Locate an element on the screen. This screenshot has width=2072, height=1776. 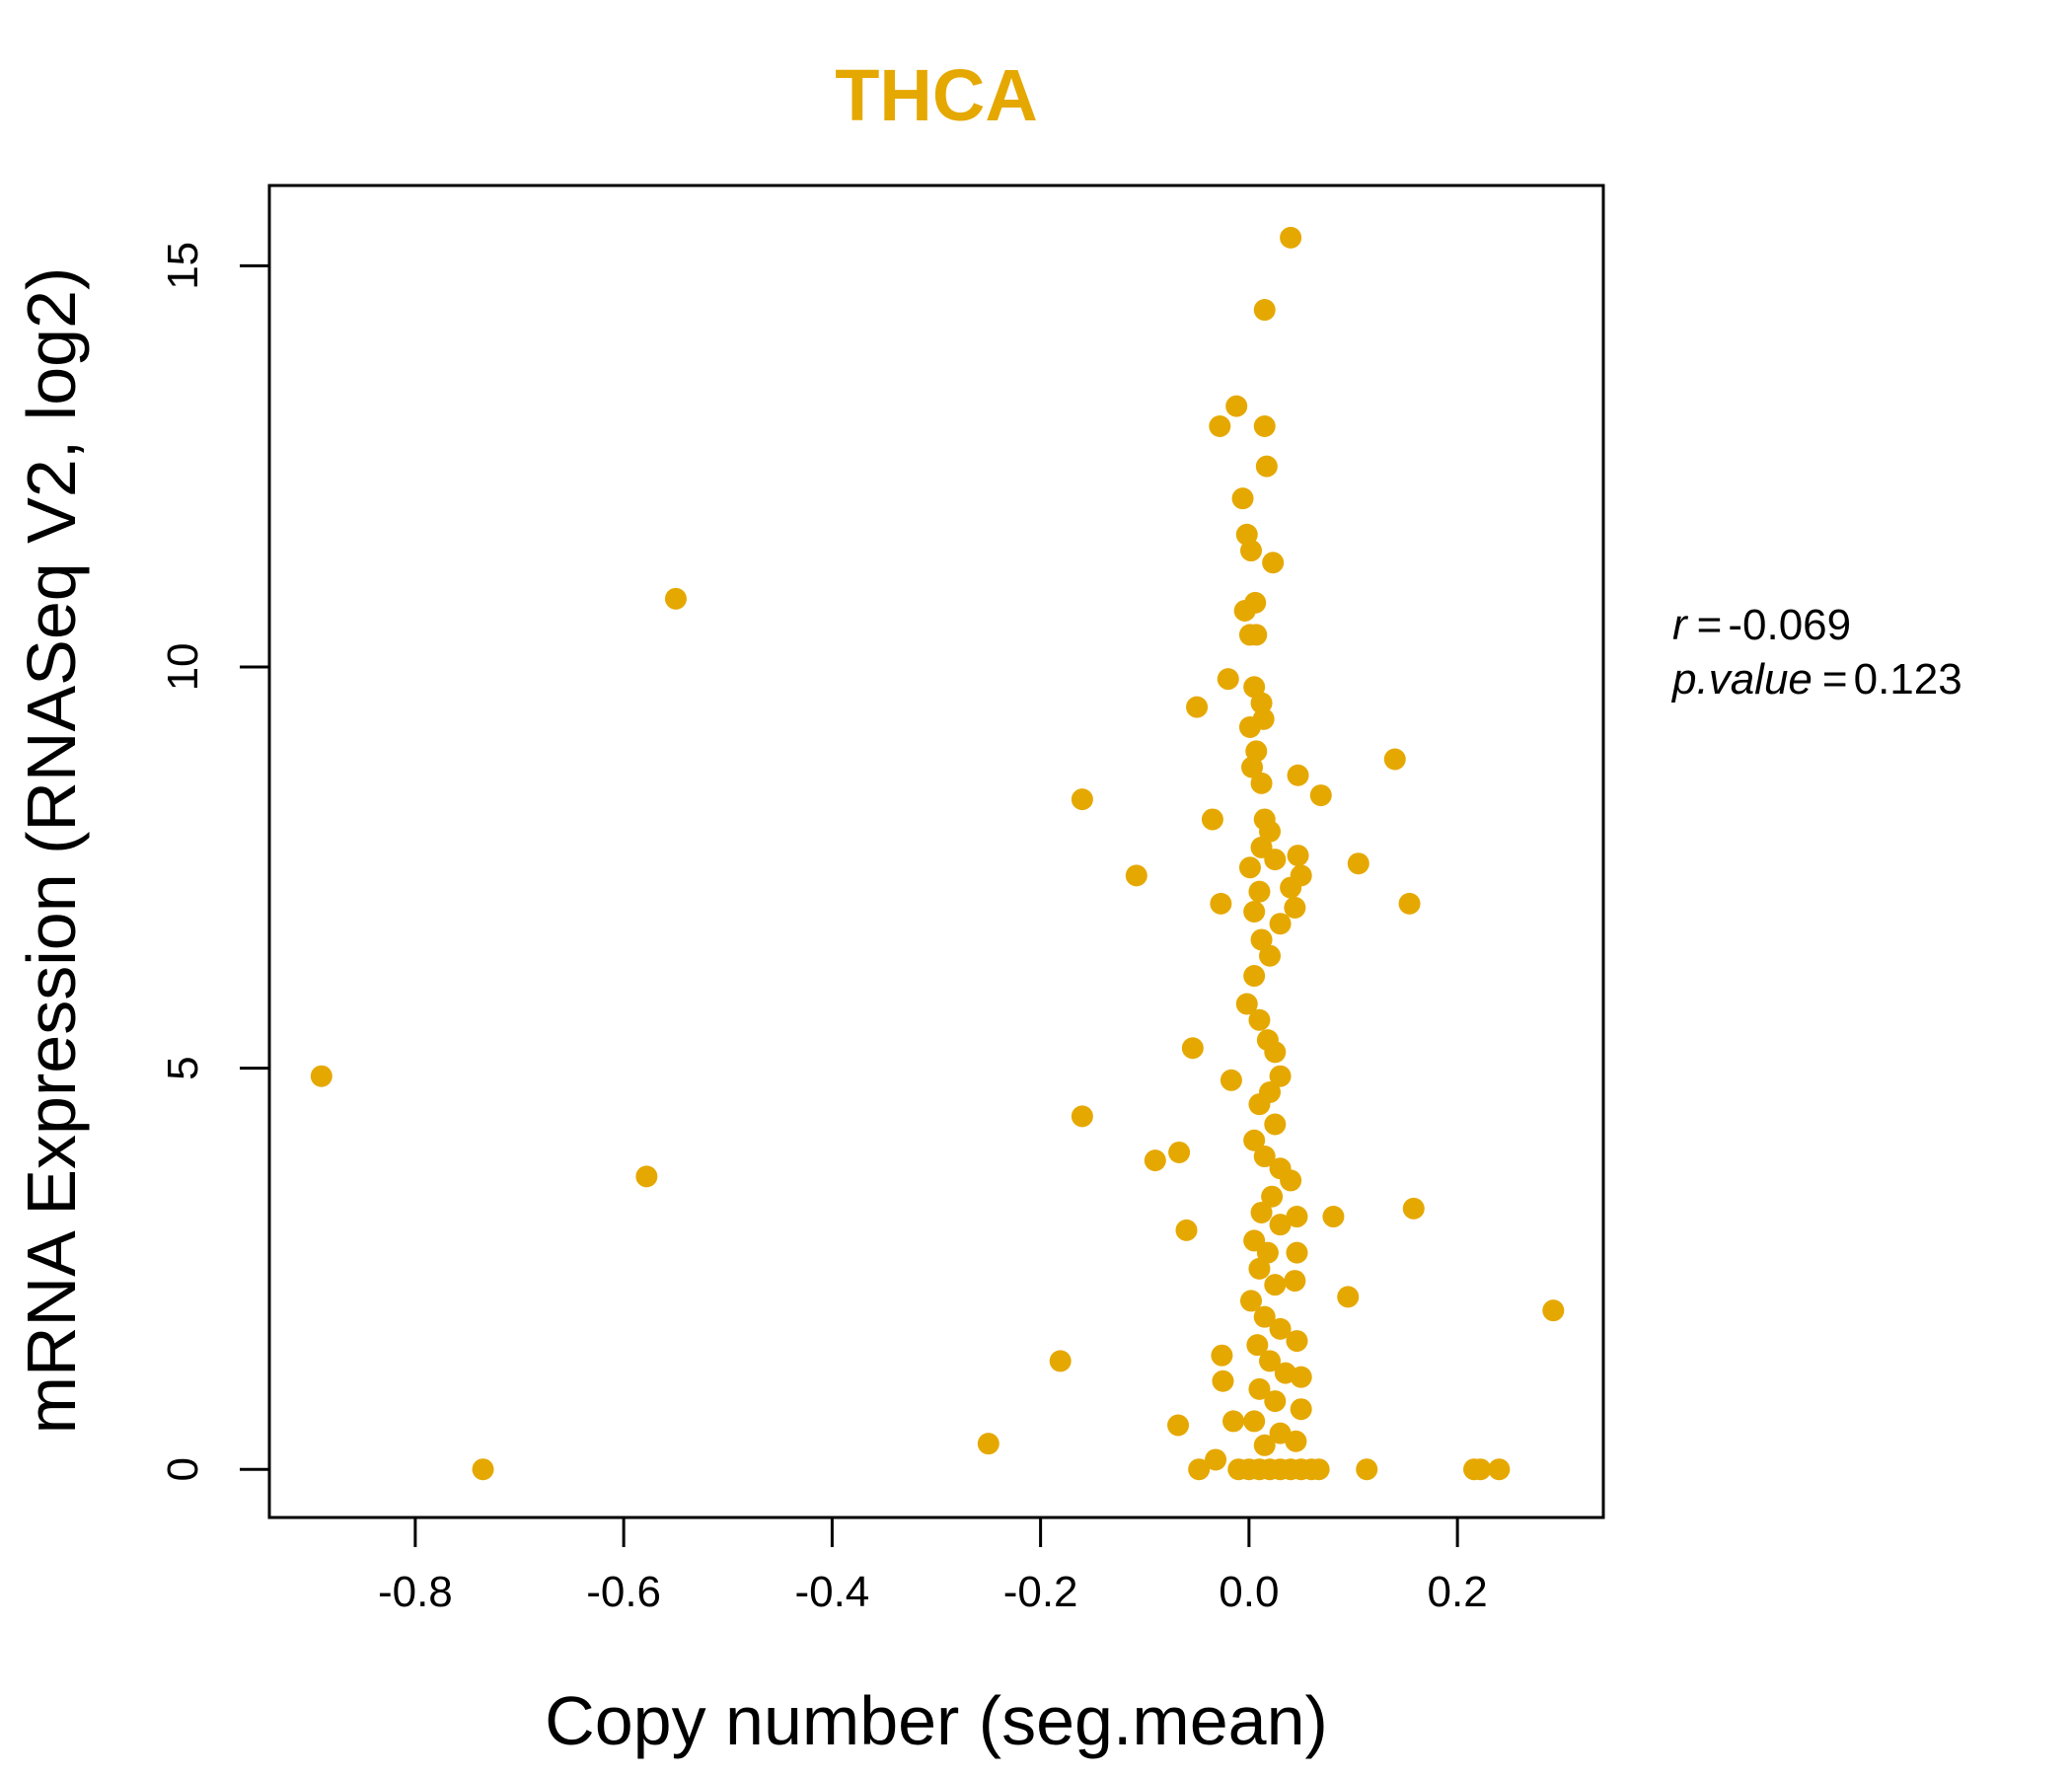
x-tick-label: -0.2 is located at coordinates (1040, 1592).